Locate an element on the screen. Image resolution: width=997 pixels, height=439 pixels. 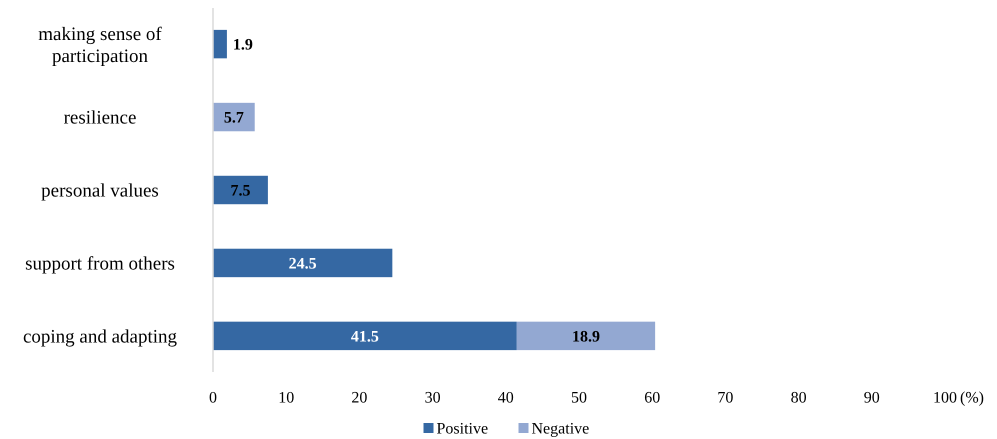
data-label: 41.5 is located at coordinates (364, 337).